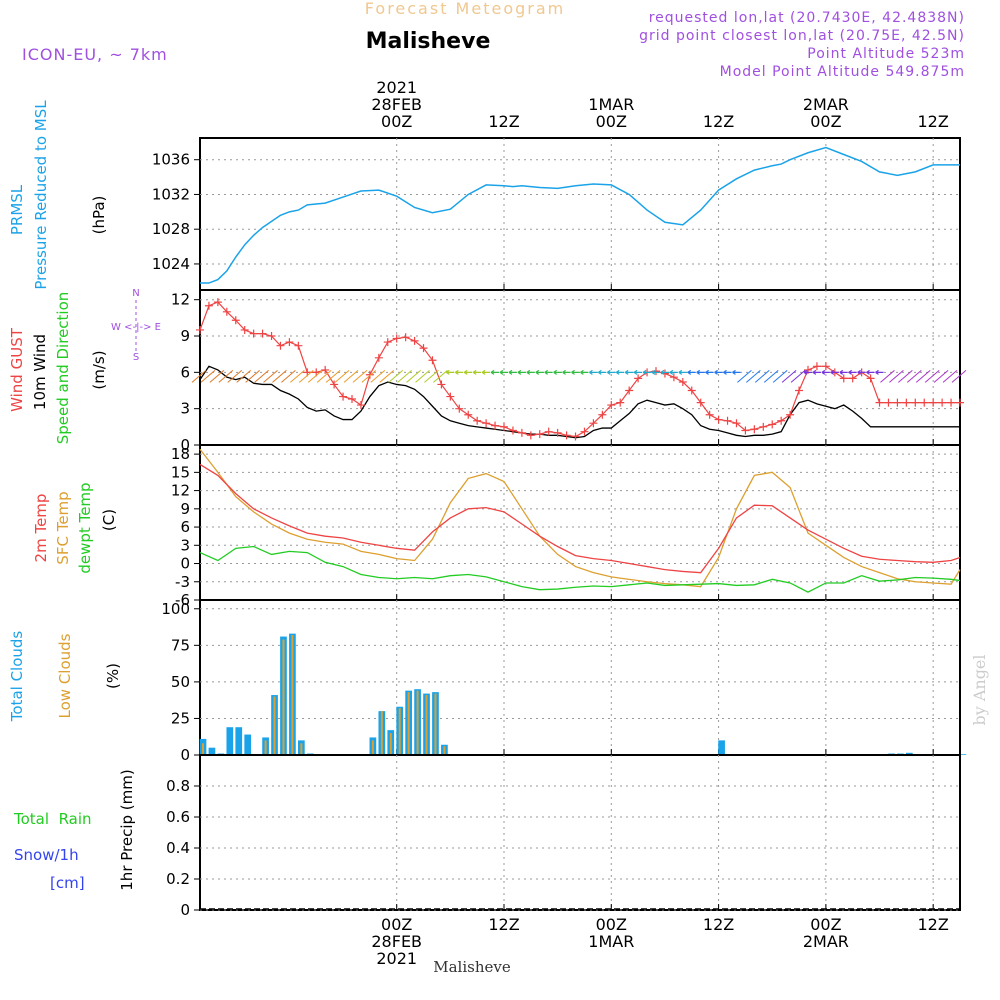  Describe the element at coordinates (171, 264) in the screenshot. I see `pressure-ytick-label: 1024` at that location.